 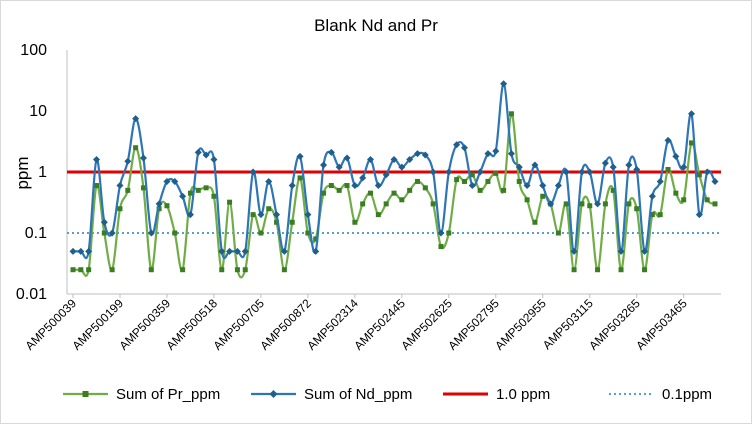 What do you see at coordinates (85, 394) in the screenshot?
I see `legend-marker` at bounding box center [85, 394].